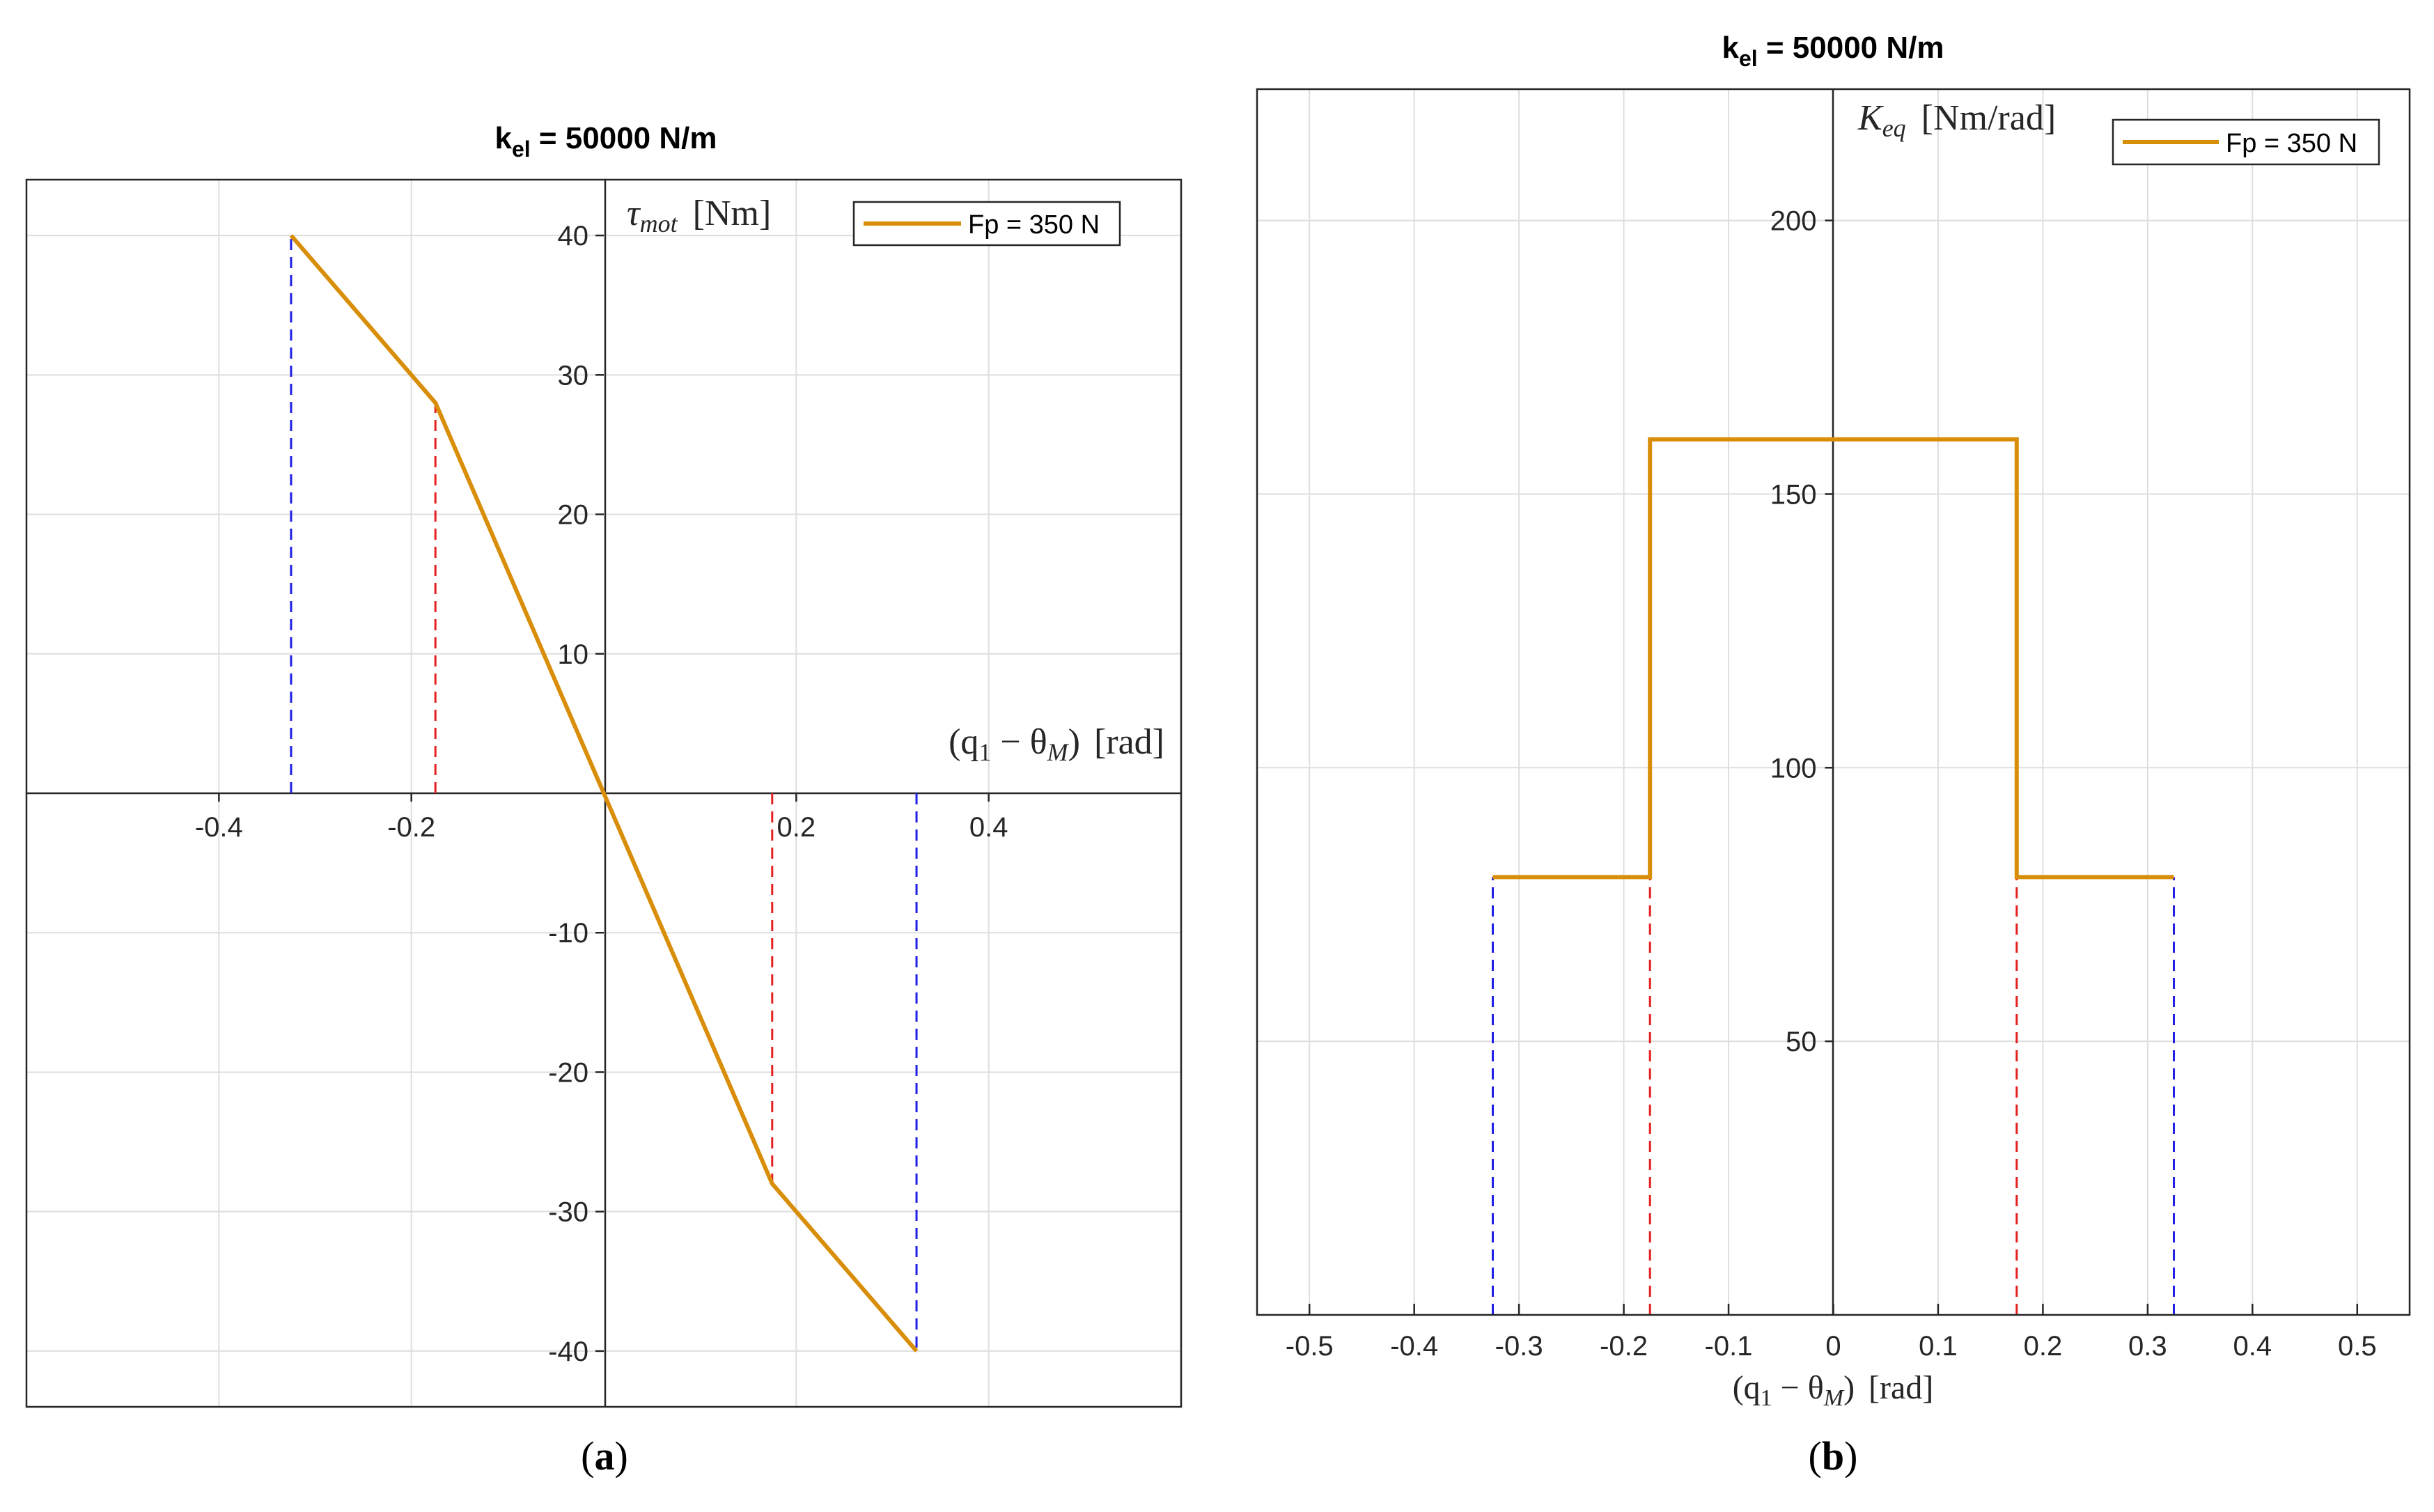  Describe the element at coordinates (601, 818) in the screenshot. I see `panel-a-x-tick-labels: -0.4 -0.2 0.2 0.4` at that location.